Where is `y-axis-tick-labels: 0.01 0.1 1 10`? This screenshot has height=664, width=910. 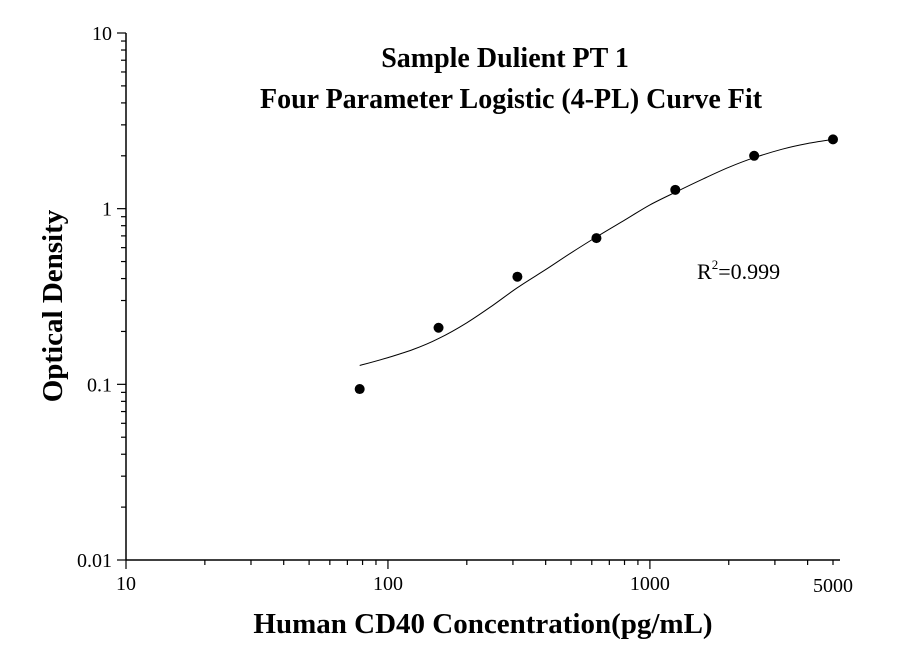 y-axis-tick-labels: 0.01 0.1 1 10 is located at coordinates (94, 297).